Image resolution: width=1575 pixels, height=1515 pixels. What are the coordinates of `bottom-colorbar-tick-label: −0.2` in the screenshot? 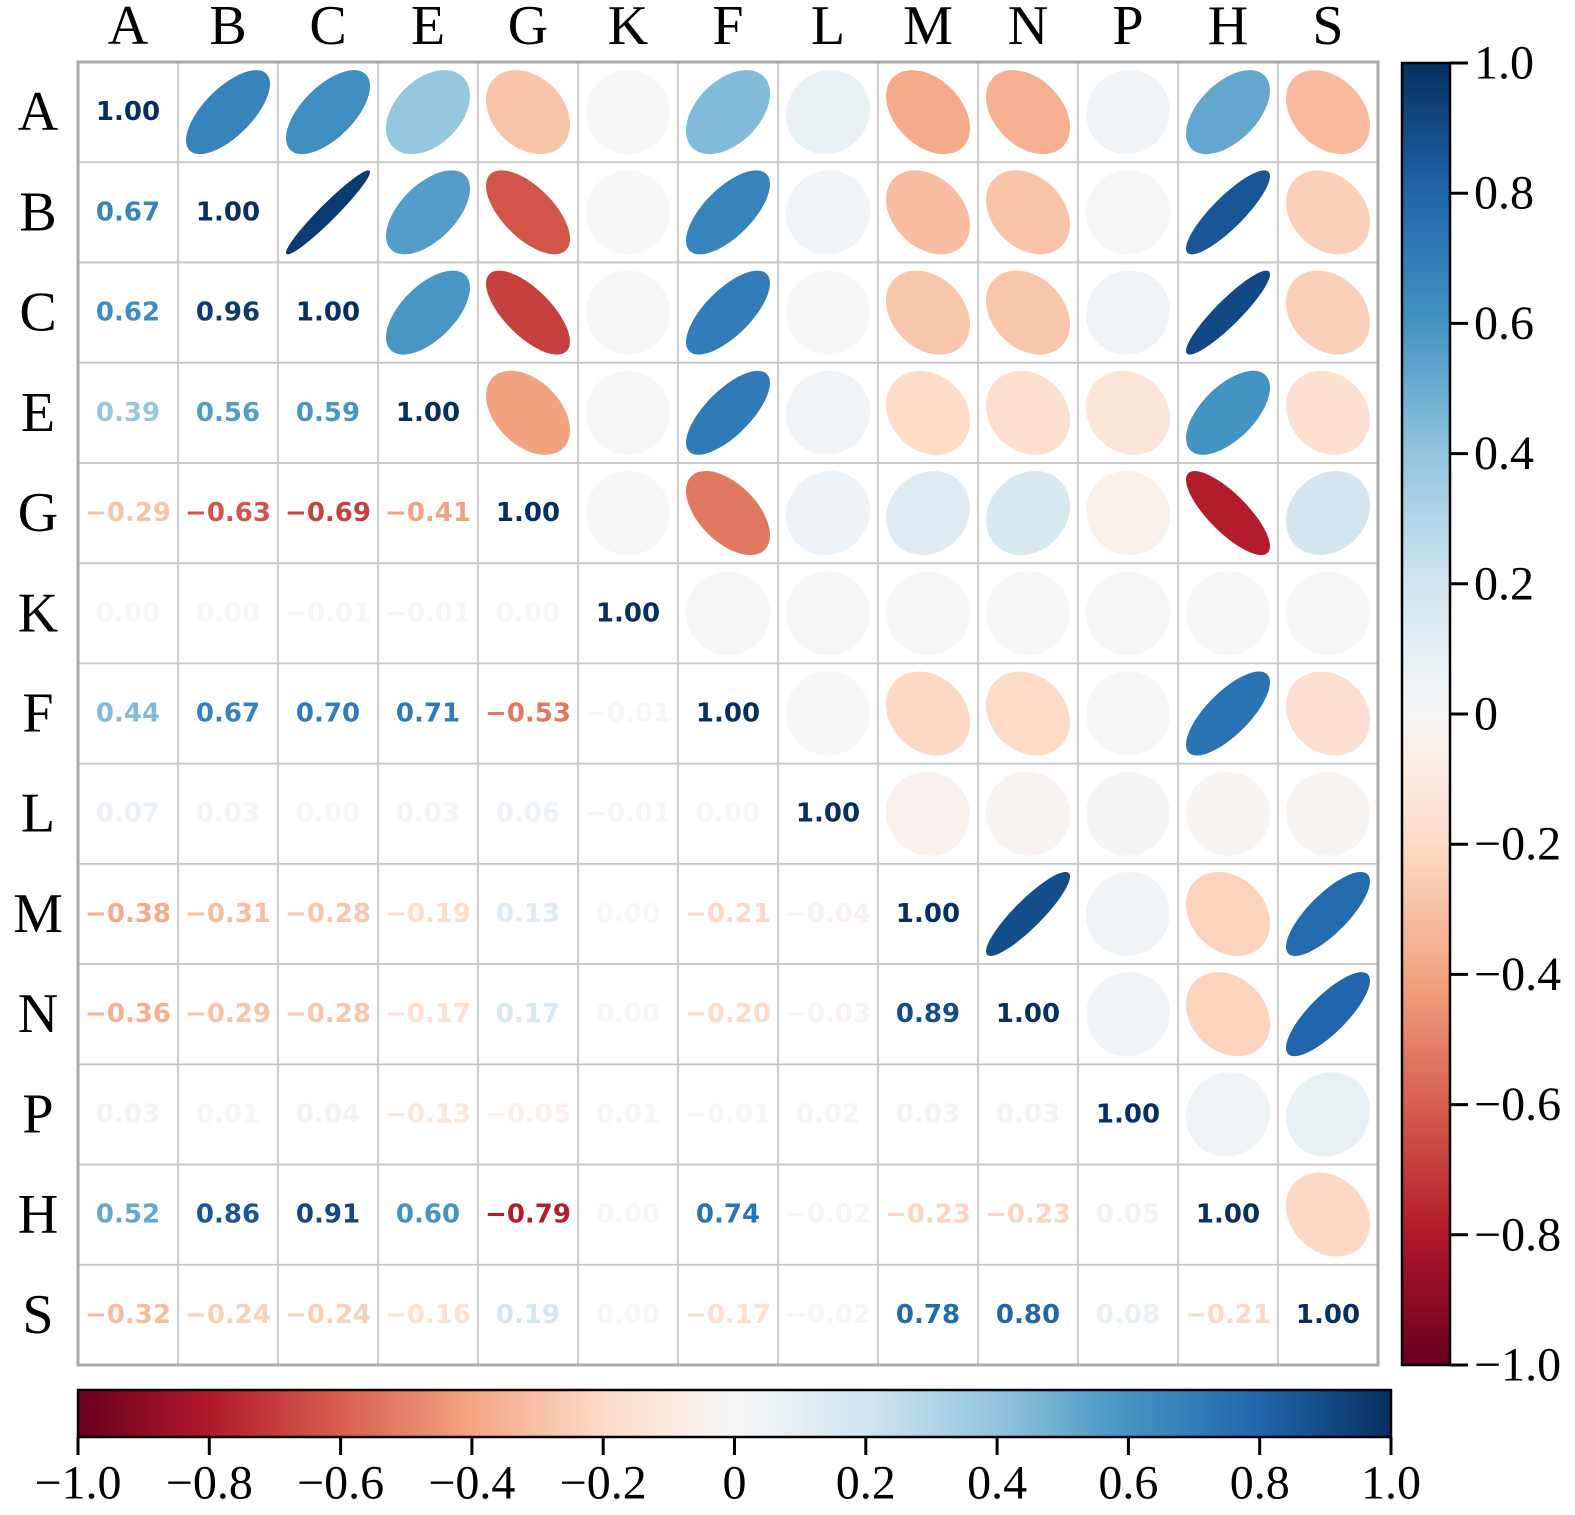 It's located at (603, 1483).